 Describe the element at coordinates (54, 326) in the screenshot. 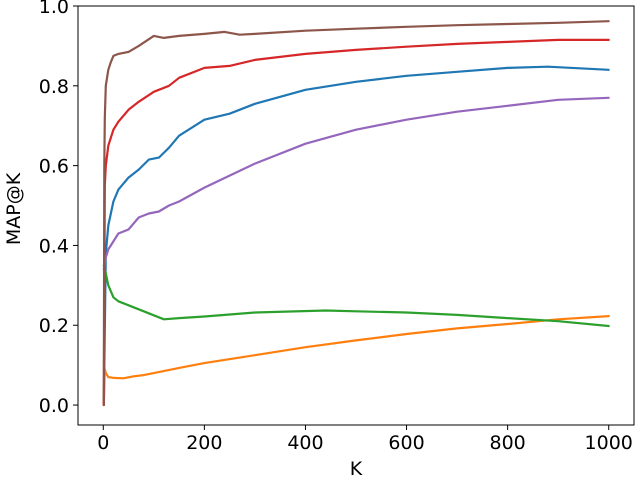

I see `y-tick-label: 0.2` at that location.